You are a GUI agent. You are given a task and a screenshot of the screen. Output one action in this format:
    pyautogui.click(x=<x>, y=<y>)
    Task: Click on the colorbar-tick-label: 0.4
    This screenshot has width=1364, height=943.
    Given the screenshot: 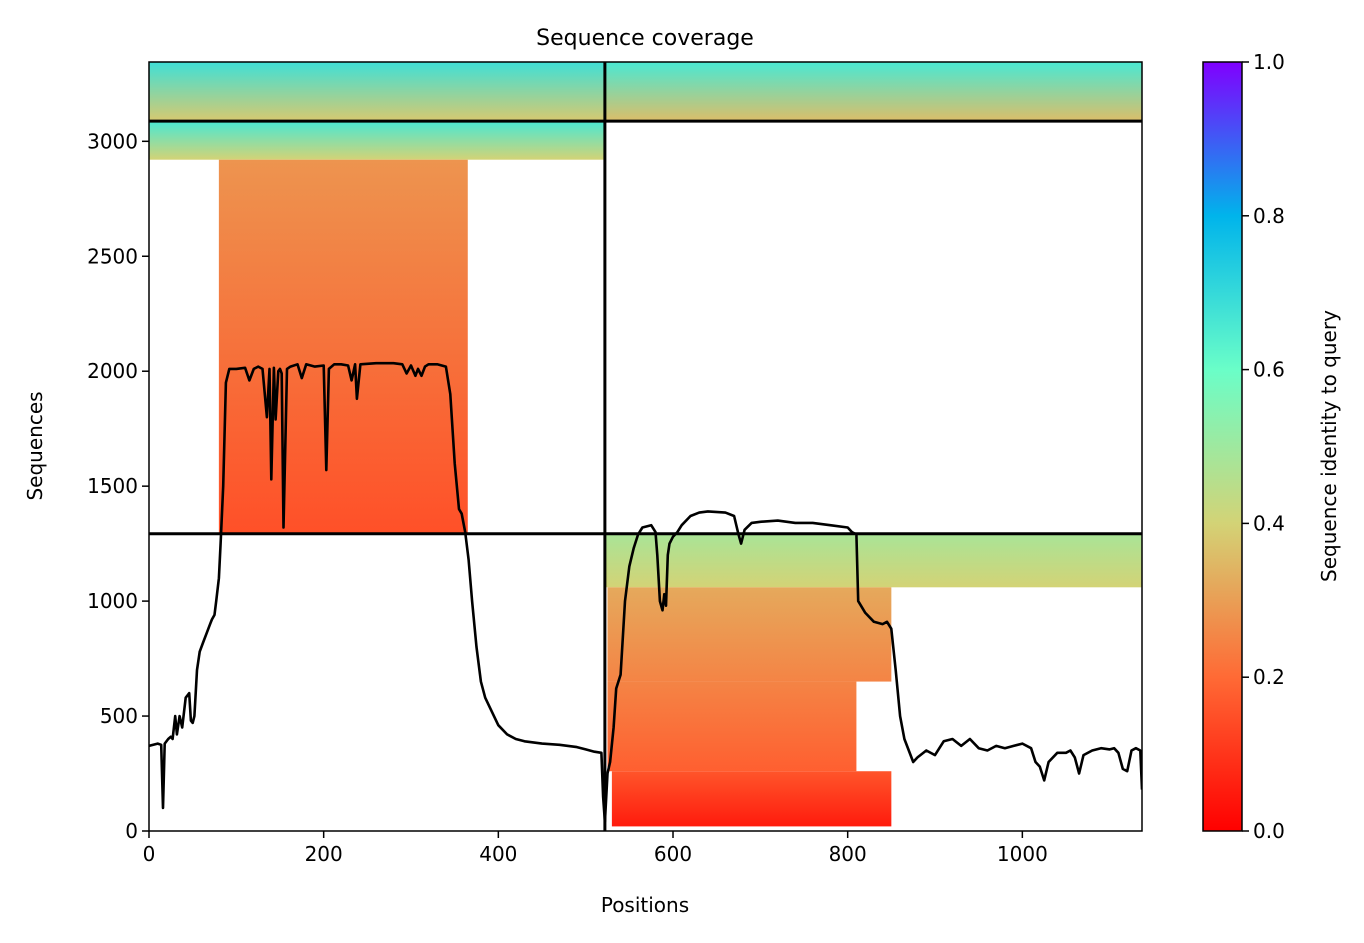 What is the action you would take?
    pyautogui.click(x=1269, y=523)
    